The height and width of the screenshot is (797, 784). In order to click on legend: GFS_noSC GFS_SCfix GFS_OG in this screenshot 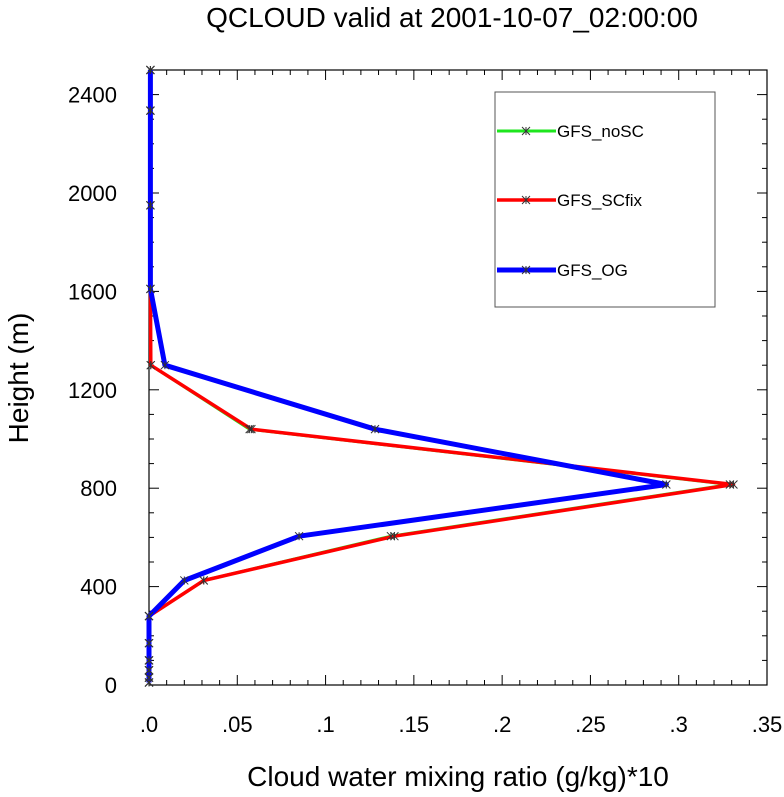, I will do `click(605, 199)`.